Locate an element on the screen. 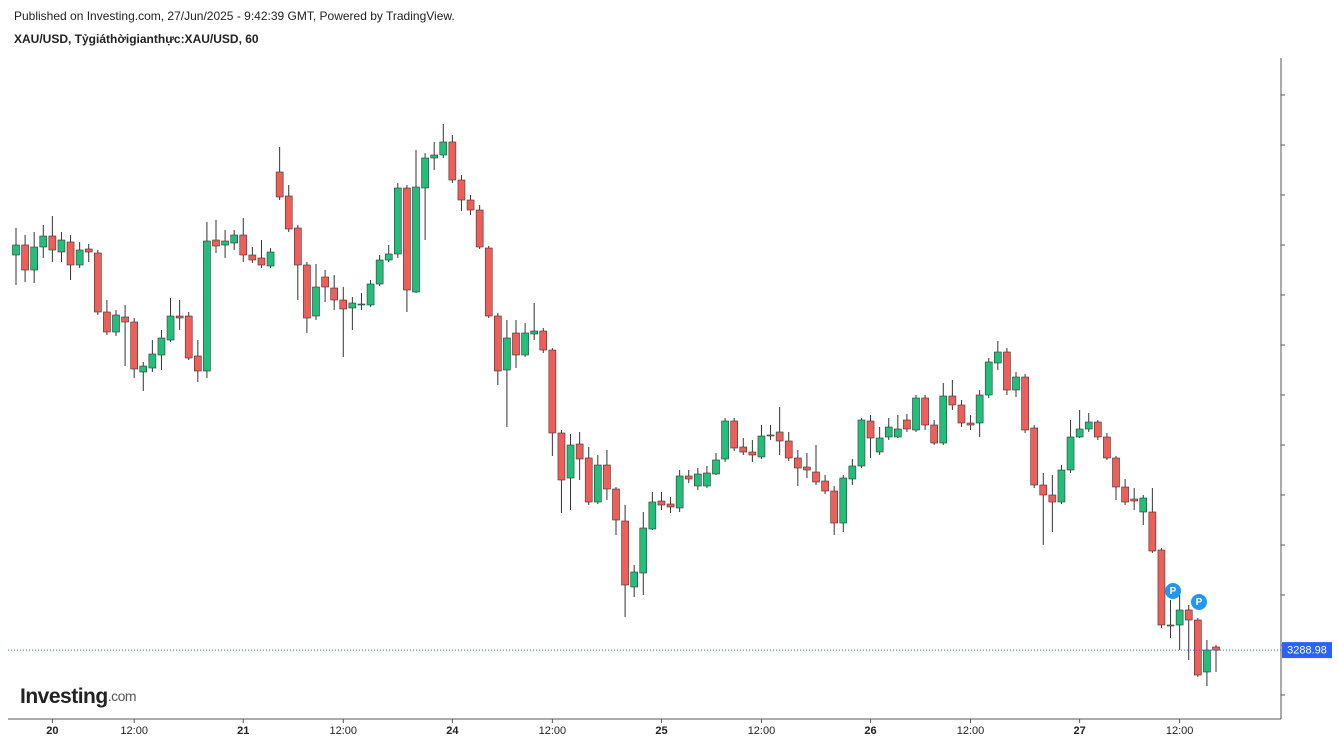 This screenshot has height=749, width=1339. logo-name: Investing is located at coordinates (64, 696).